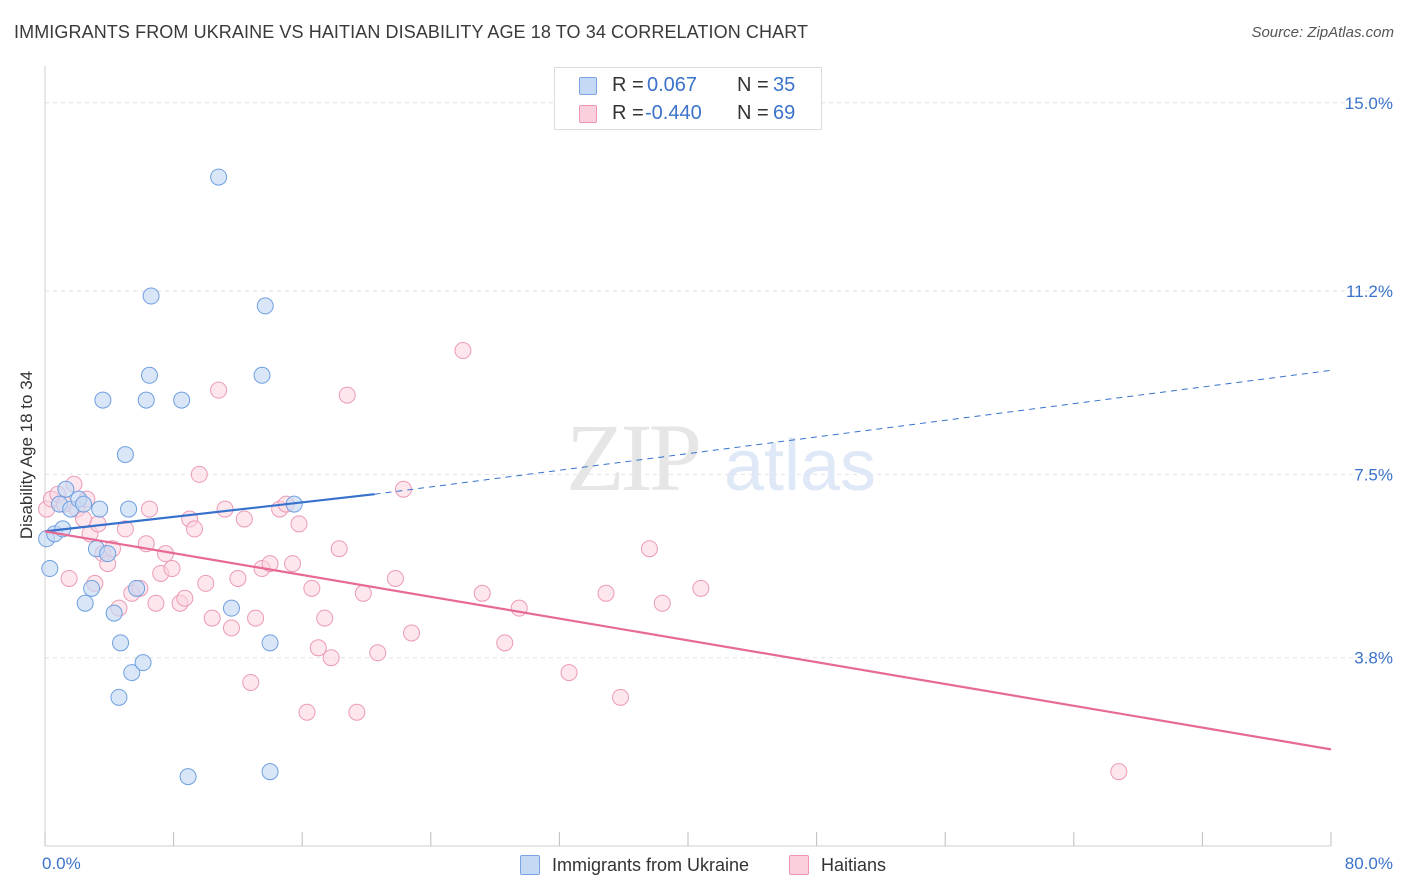 The height and width of the screenshot is (892, 1406). What do you see at coordinates (632, 457) in the screenshot?
I see `watermark-zip: ZIP` at bounding box center [632, 457].